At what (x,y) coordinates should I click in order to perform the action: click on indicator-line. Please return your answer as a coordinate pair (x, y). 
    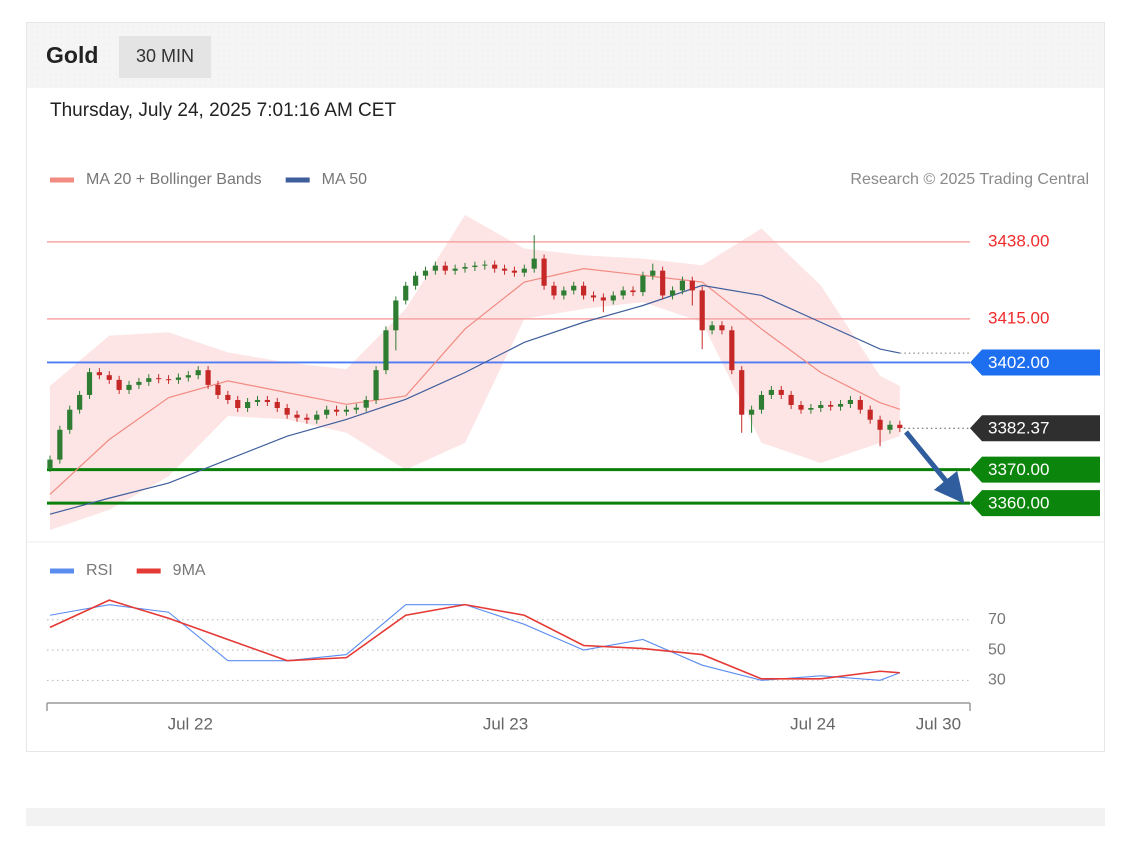
    Looking at the image, I should click on (474, 639).